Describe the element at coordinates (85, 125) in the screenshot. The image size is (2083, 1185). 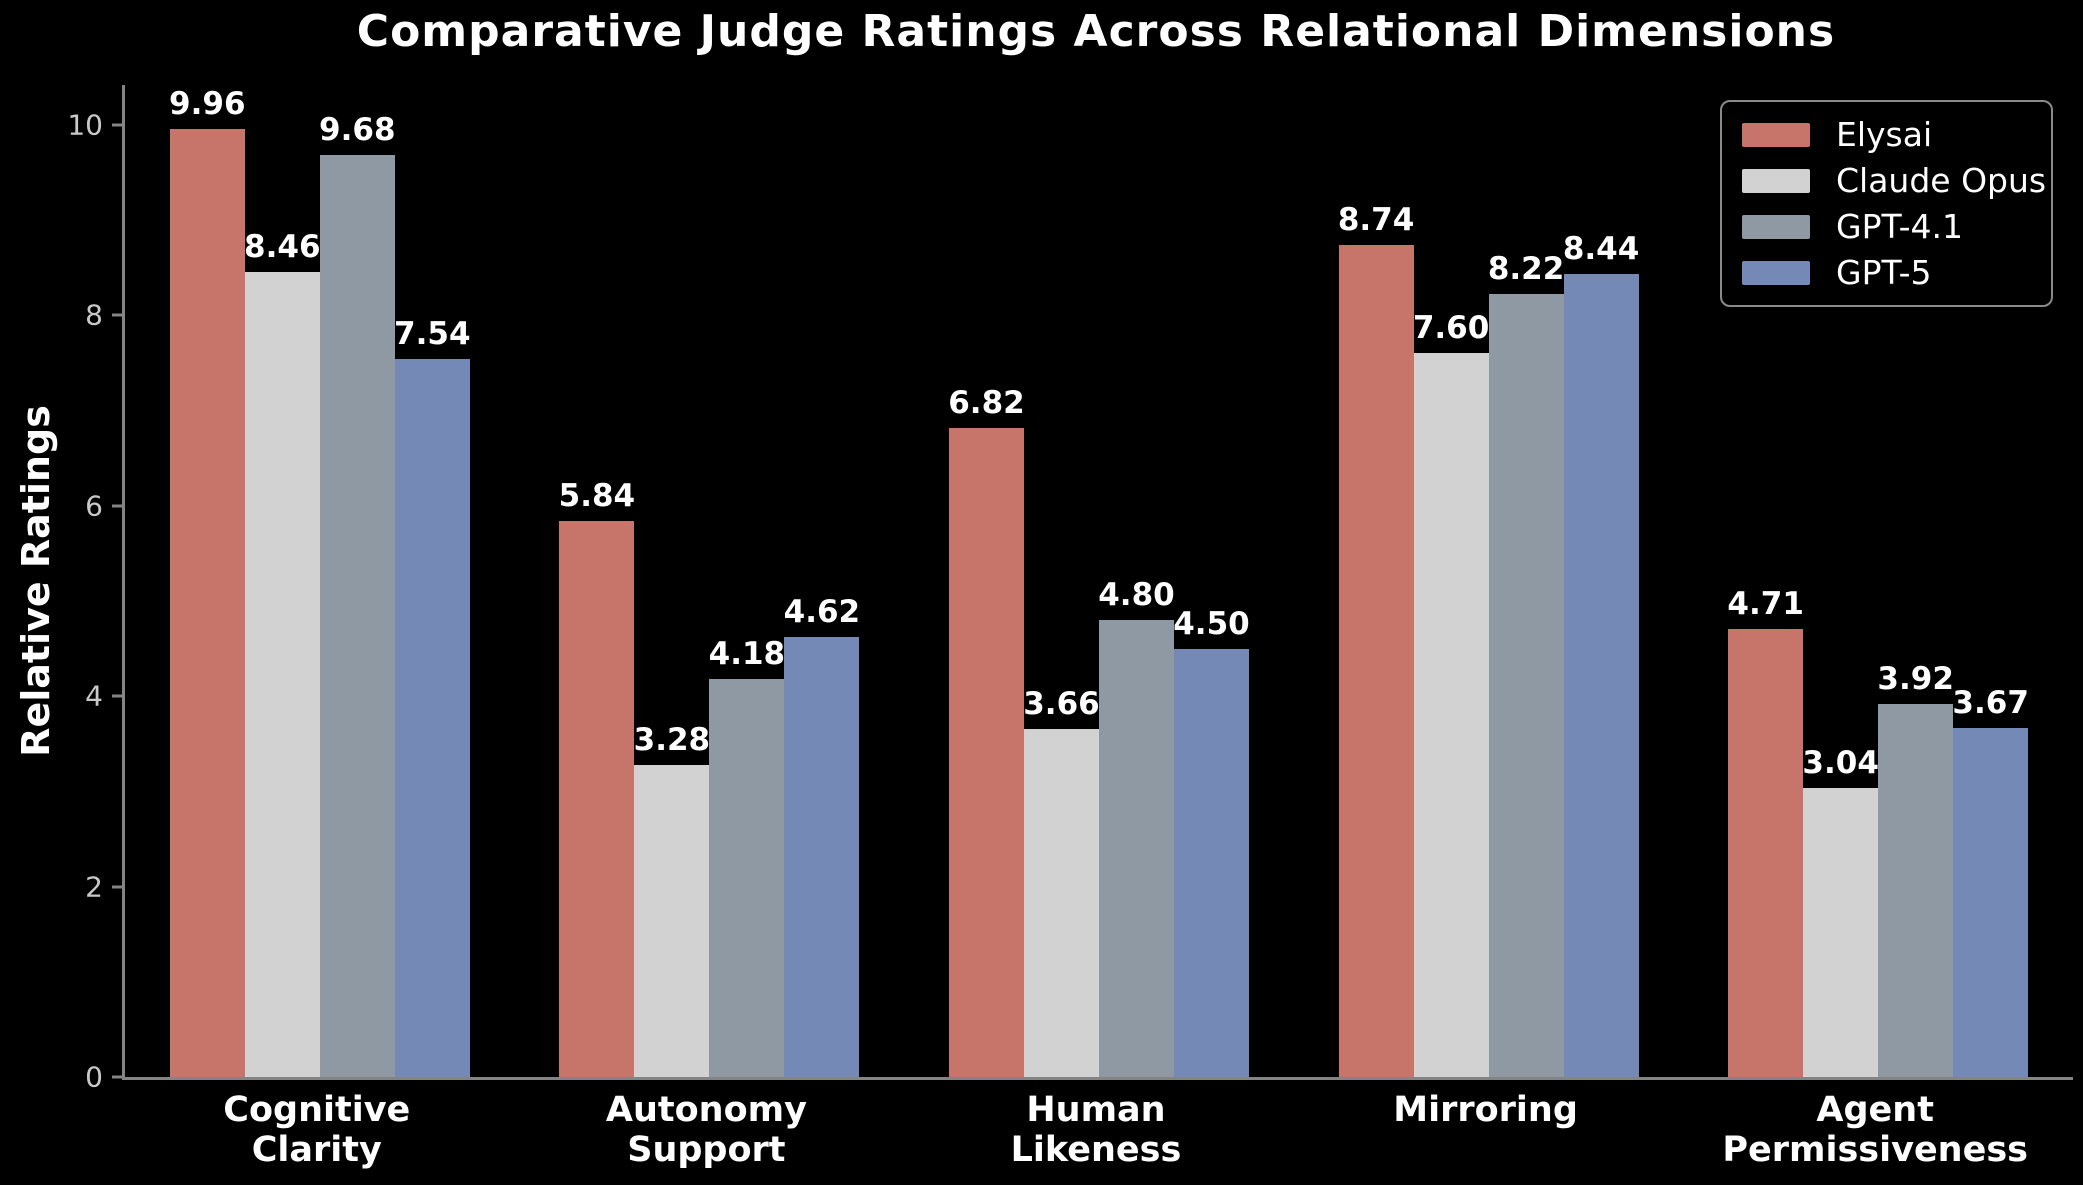
I see `y-tick-label: 10` at that location.